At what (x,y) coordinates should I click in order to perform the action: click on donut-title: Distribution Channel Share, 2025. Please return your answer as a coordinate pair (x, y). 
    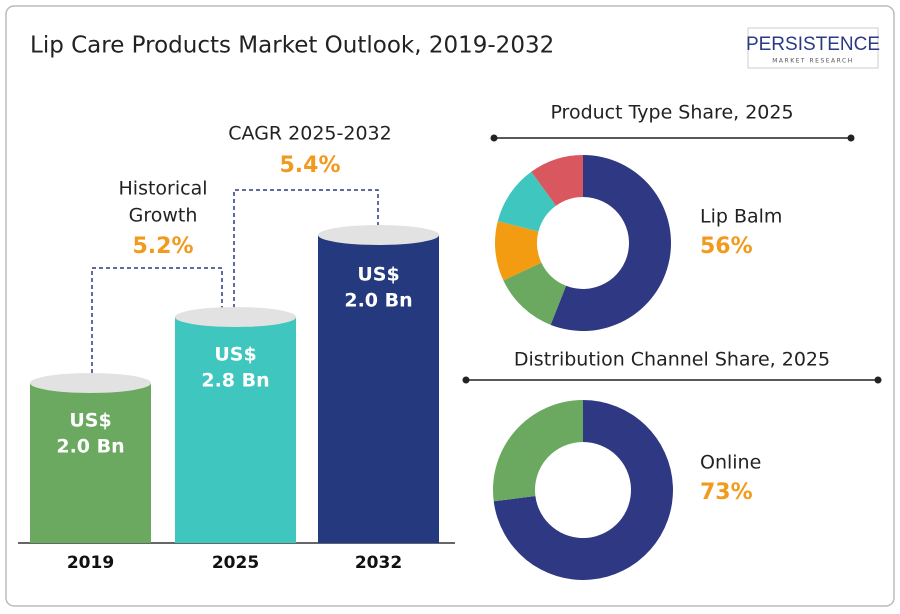
    Looking at the image, I should click on (672, 360).